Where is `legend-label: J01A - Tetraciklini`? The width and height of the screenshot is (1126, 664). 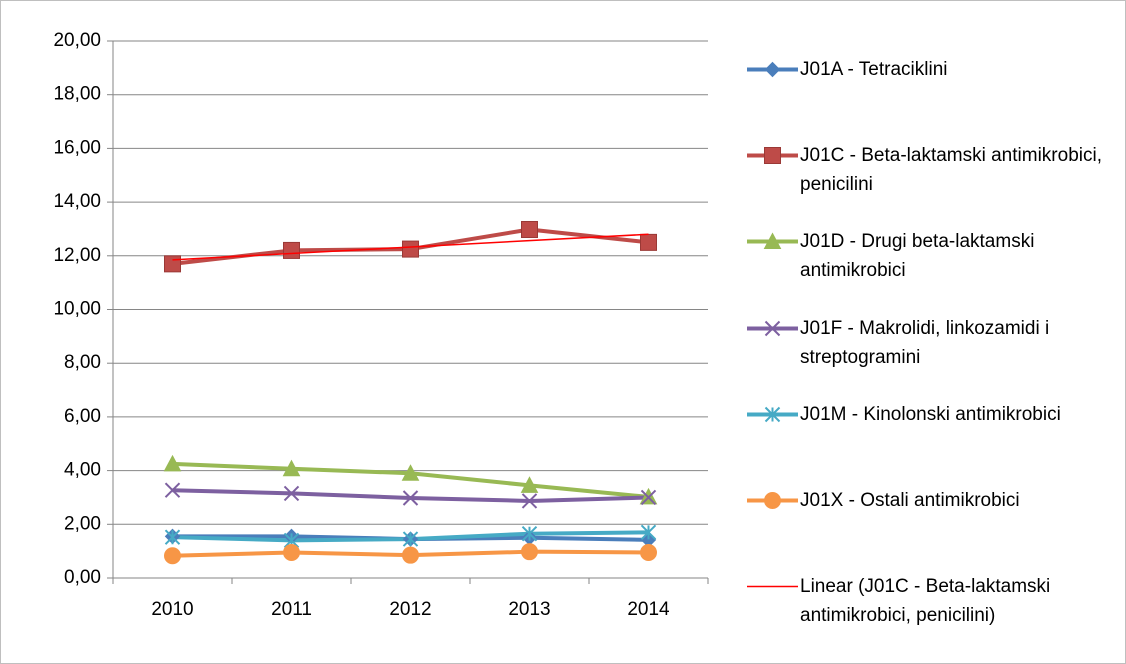 legend-label: J01A - Tetraciklini is located at coordinates (874, 69).